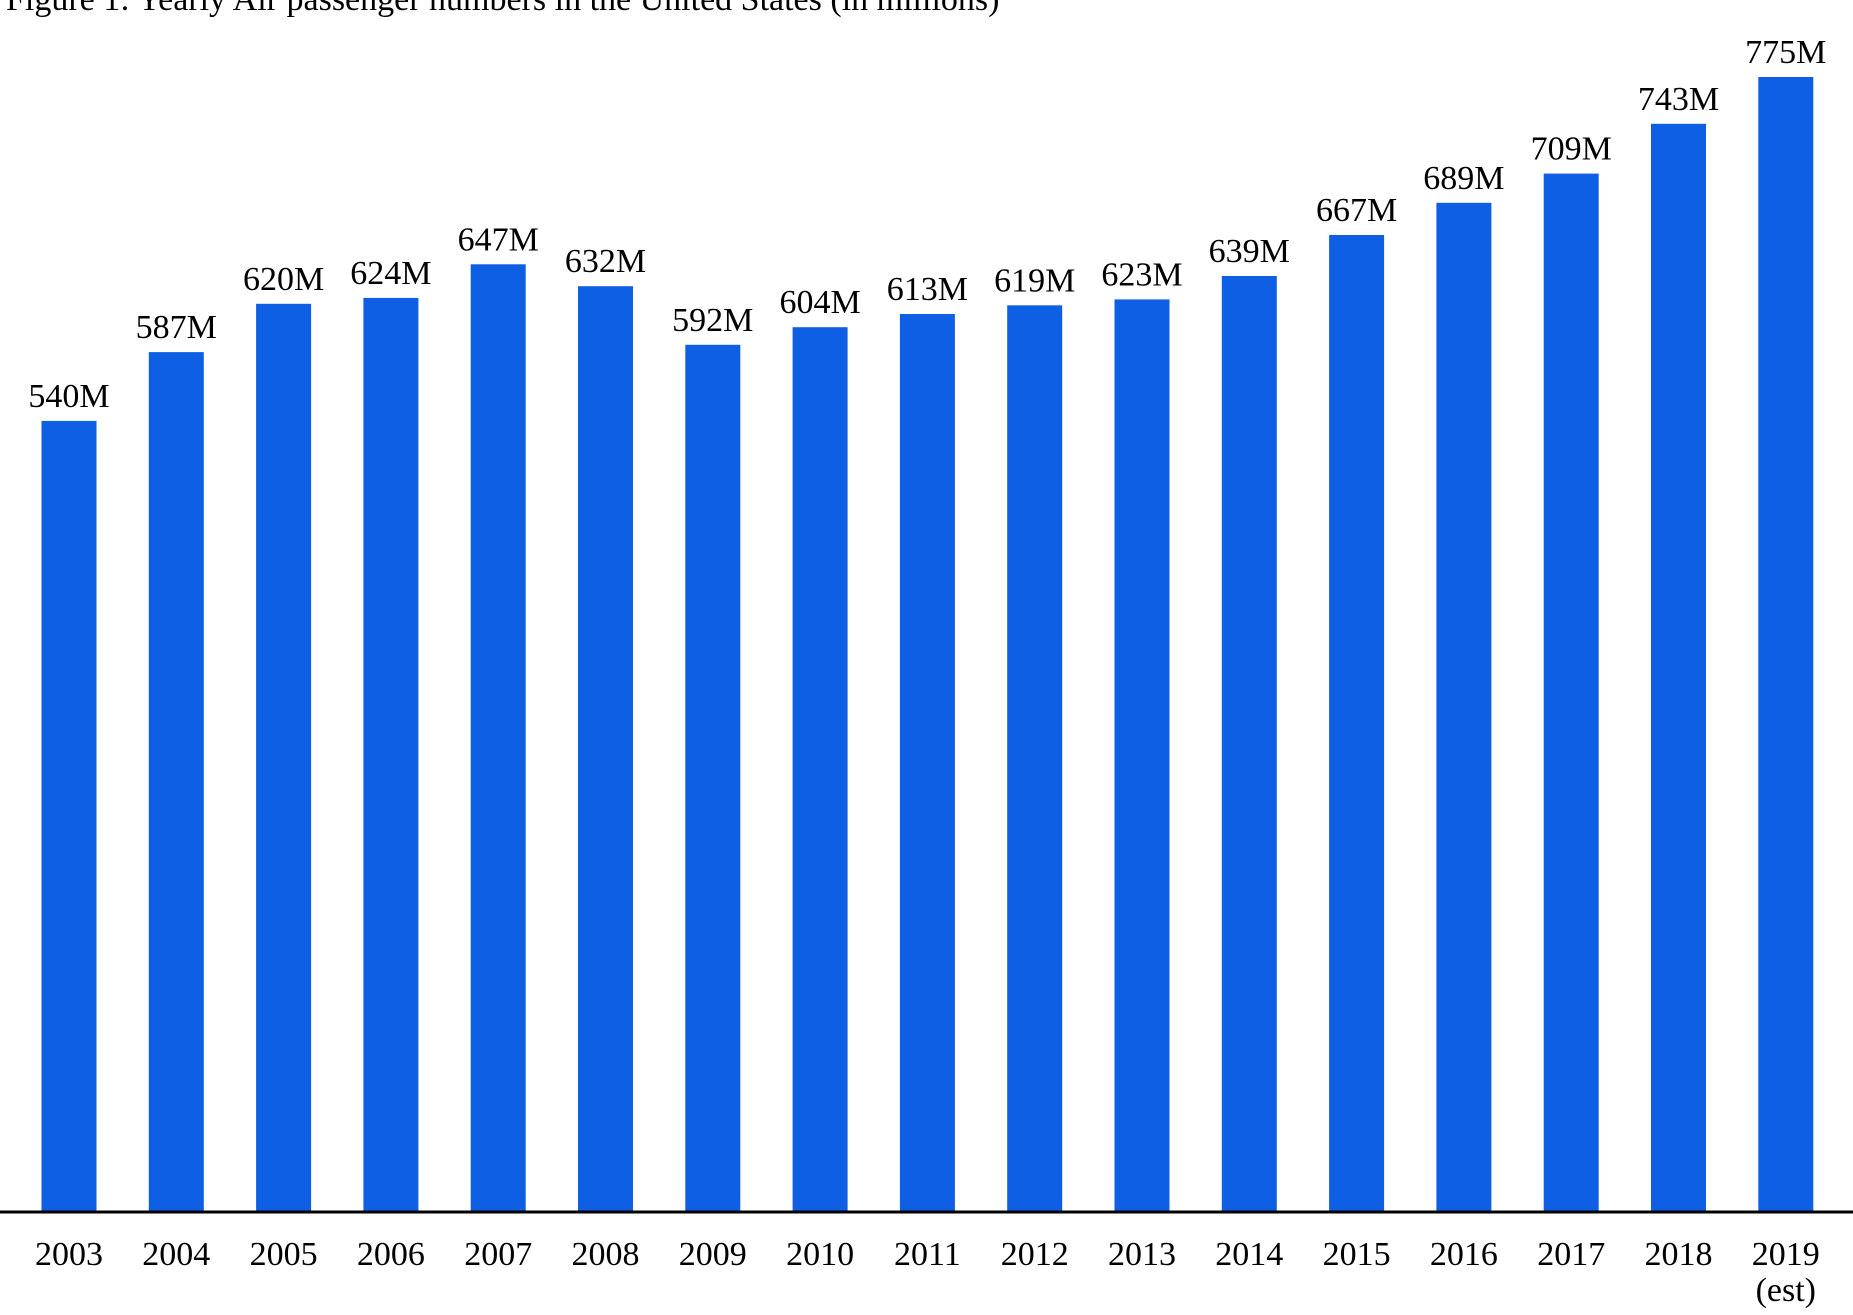  Describe the element at coordinates (1786, 644) in the screenshot. I see `bar-2019-est` at that location.